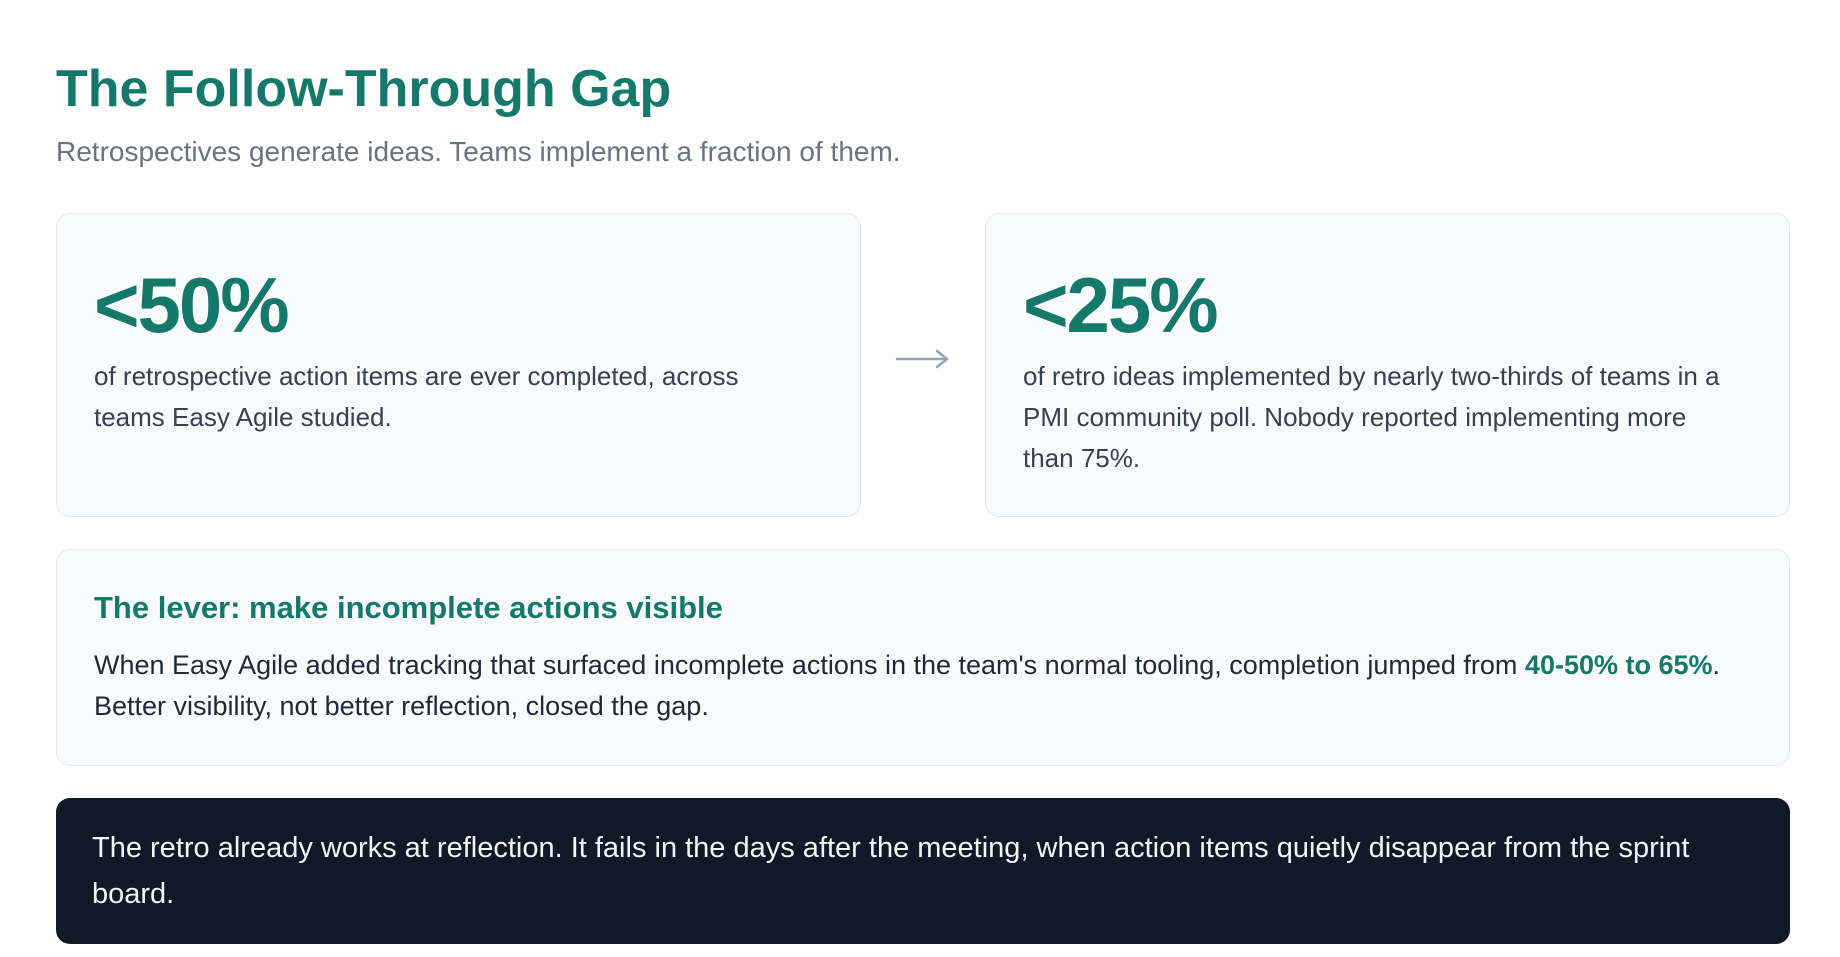 The image size is (1840, 957). What do you see at coordinates (922, 359) in the screenshot?
I see `arrow-right-icon` at bounding box center [922, 359].